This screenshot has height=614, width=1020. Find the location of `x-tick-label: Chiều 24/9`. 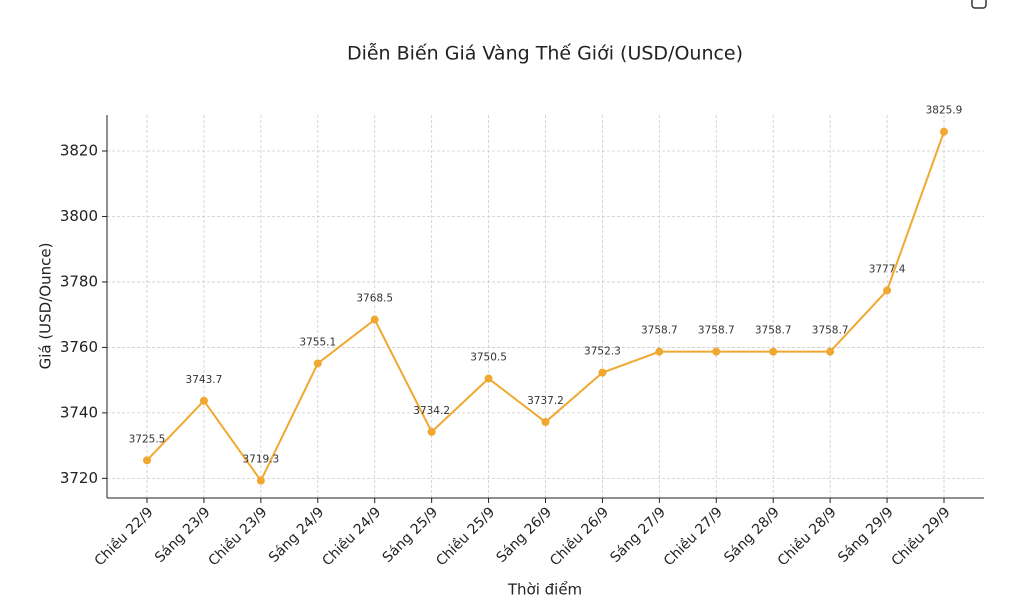

x-tick-label: Chiều 24/9 is located at coordinates (352, 537).